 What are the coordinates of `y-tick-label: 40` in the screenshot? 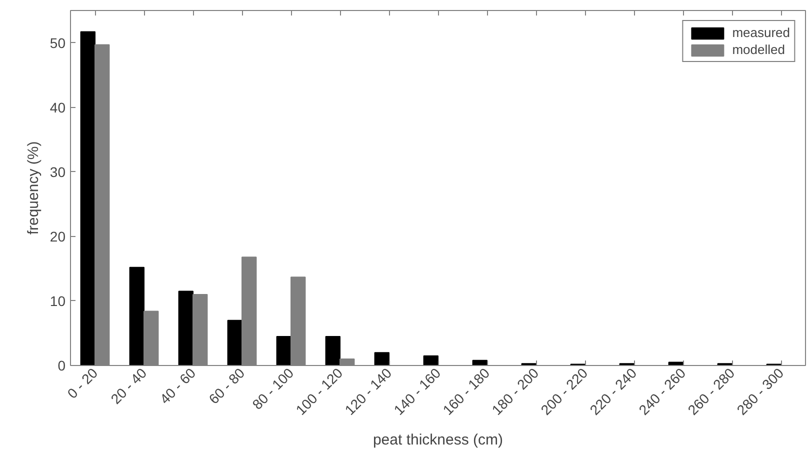 It's located at (58, 107).